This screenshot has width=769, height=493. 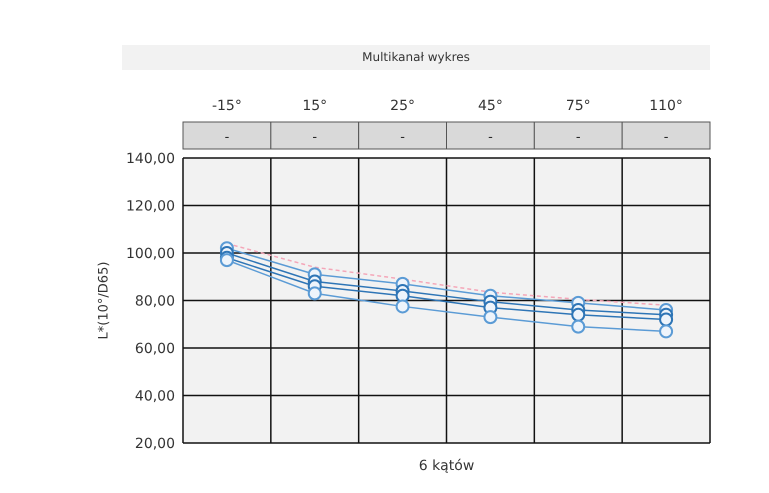 What do you see at coordinates (227, 106) in the screenshot?
I see `x-tick-label: -15°` at bounding box center [227, 106].